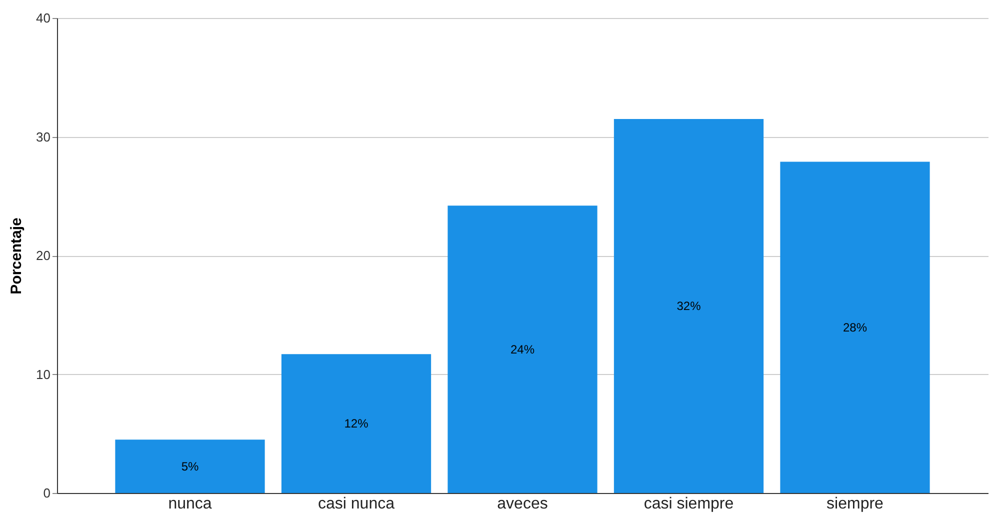 This screenshot has width=992, height=517. I want to click on data-label: 24%, so click(522, 349).